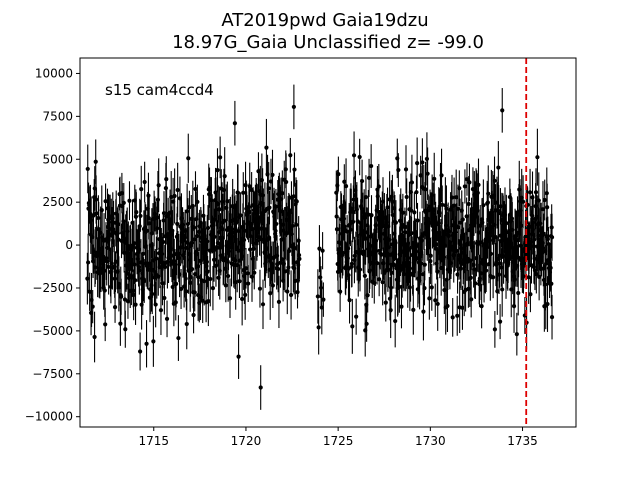  Describe the element at coordinates (57, 202) in the screenshot. I see `y-tick-label: 2500` at that location.